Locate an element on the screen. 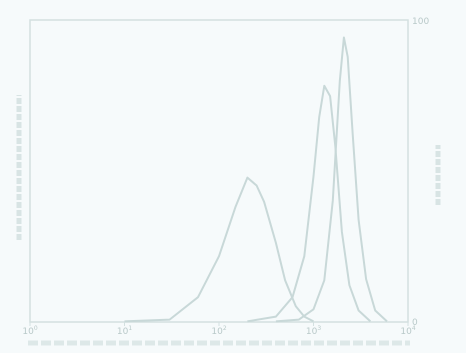  x-tick-label: 10³ is located at coordinates (313, 331).